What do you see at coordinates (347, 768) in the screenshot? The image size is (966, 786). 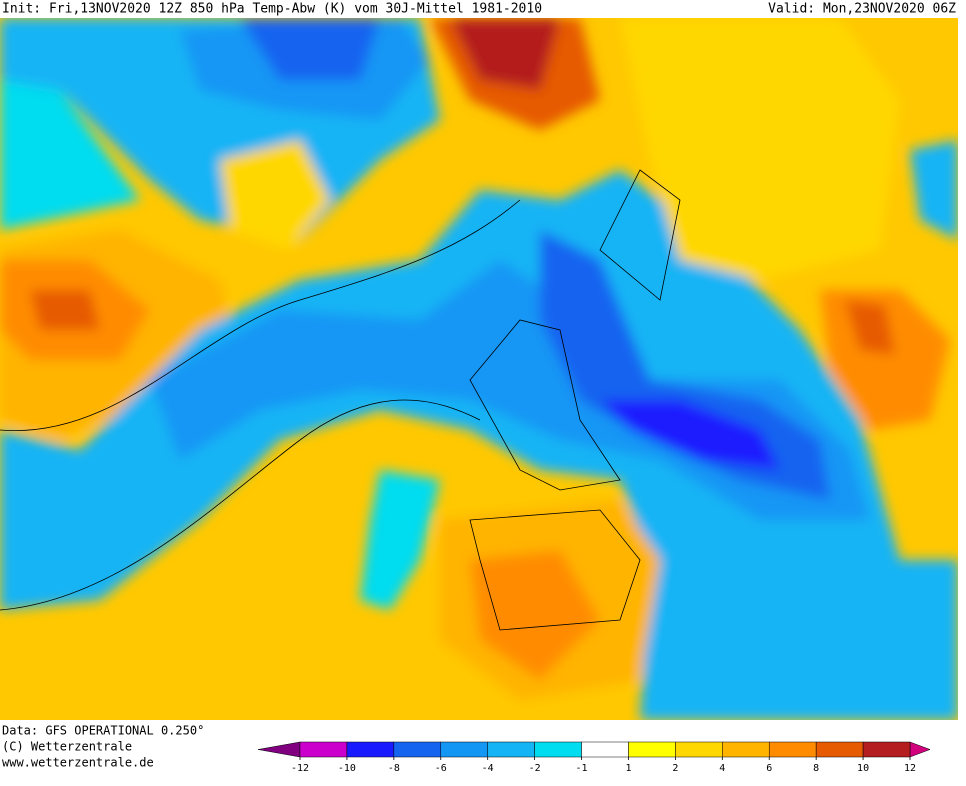 I see `colorbar-label: -10` at bounding box center [347, 768].